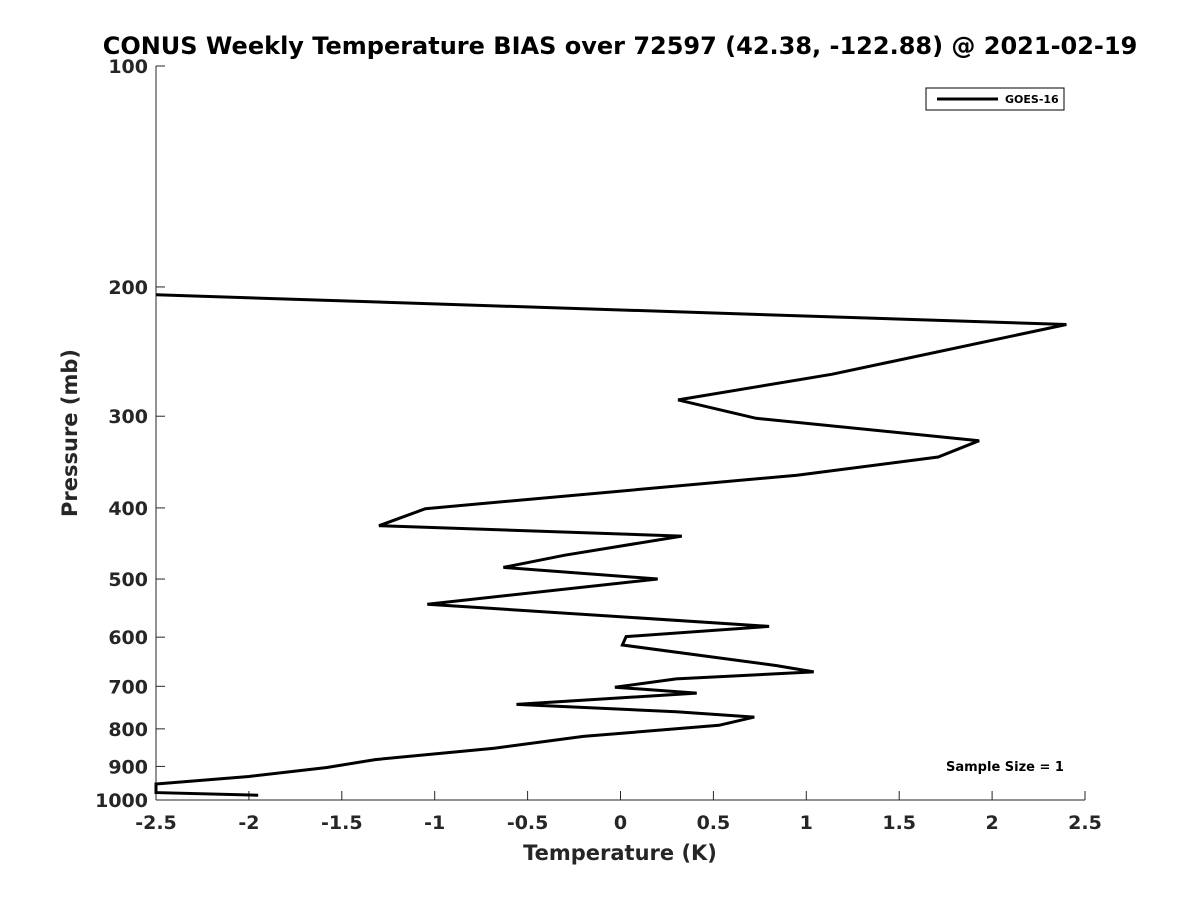  What do you see at coordinates (1085, 823) in the screenshot?
I see `x-tick-label: 2.5` at bounding box center [1085, 823].